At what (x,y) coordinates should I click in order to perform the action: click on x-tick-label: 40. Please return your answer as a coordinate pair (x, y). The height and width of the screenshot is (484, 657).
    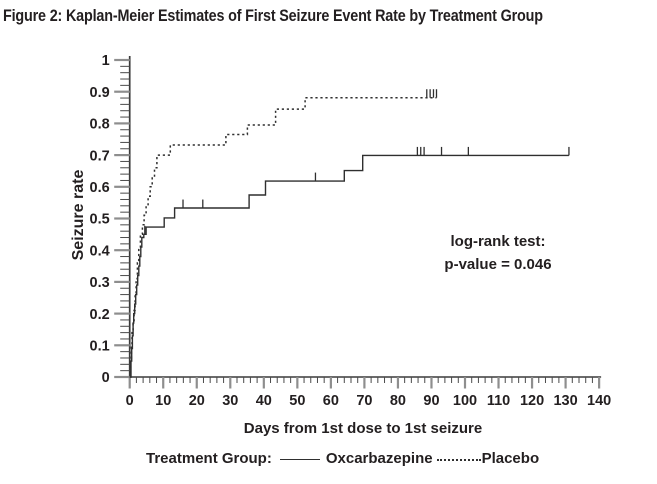
    Looking at the image, I should click on (264, 401).